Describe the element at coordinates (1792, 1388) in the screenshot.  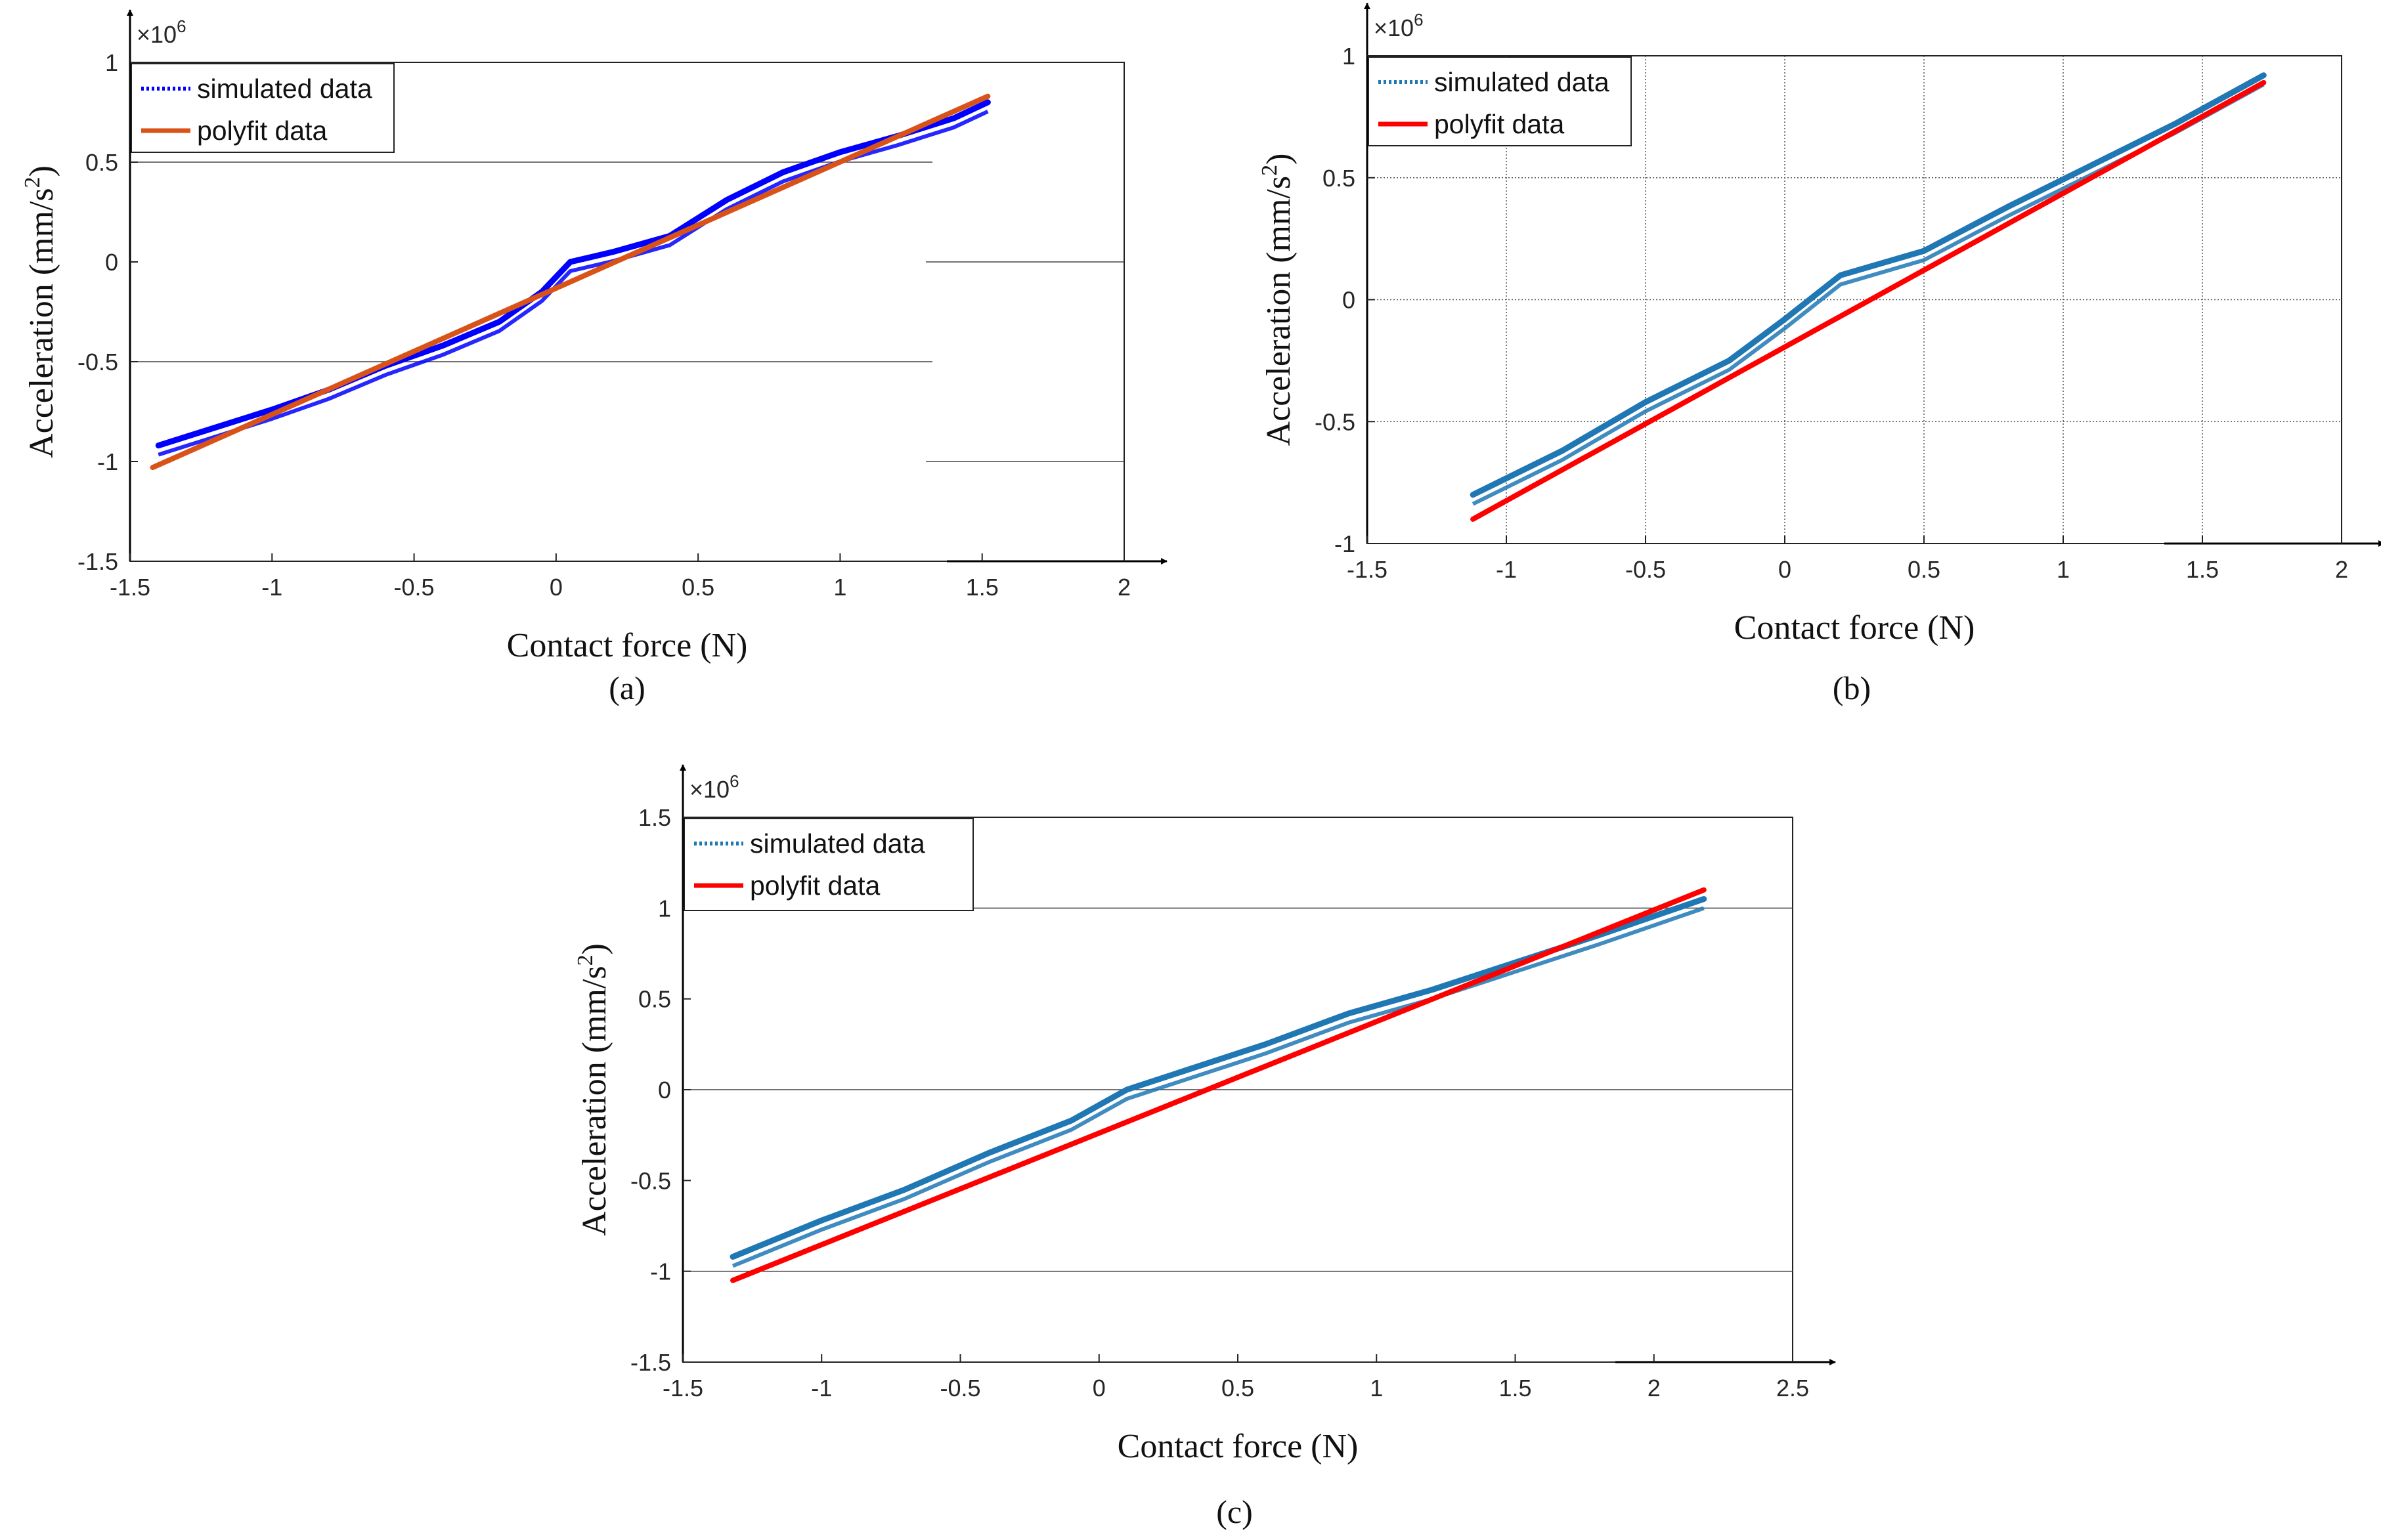
I see `x-tick-label: 2.5` at that location.